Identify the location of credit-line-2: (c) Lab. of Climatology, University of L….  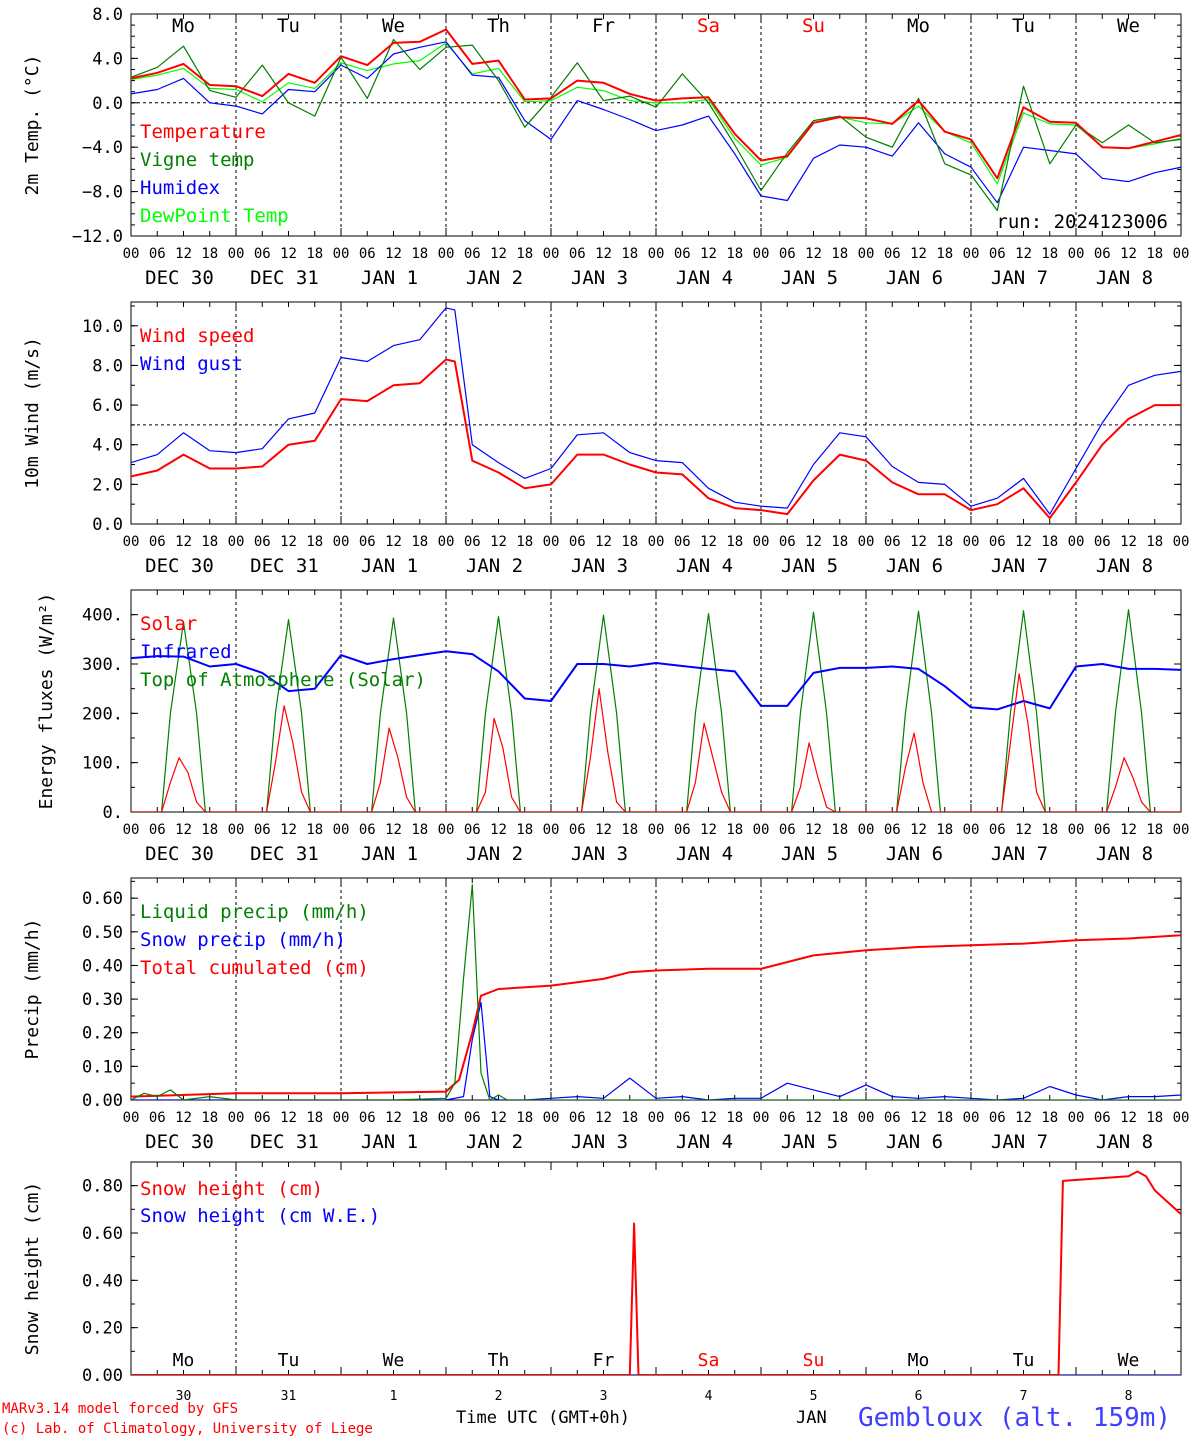
(187, 1429).